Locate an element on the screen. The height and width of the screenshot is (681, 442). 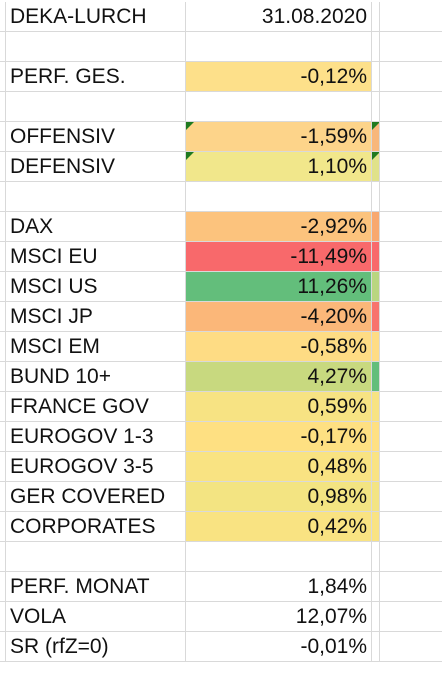
row-value: 0,59% is located at coordinates (279, 407).